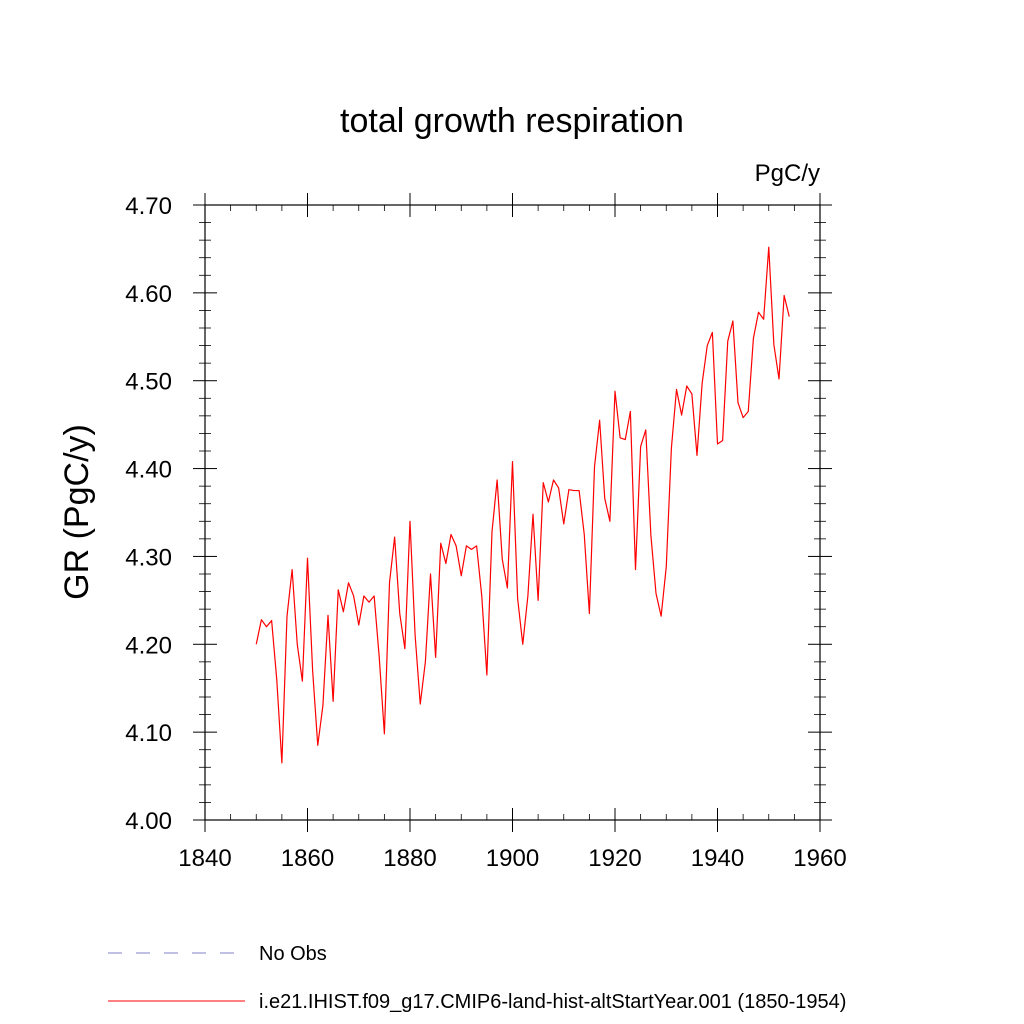  Describe the element at coordinates (148, 821) in the screenshot. I see `y-tick-label: 4.00` at that location.